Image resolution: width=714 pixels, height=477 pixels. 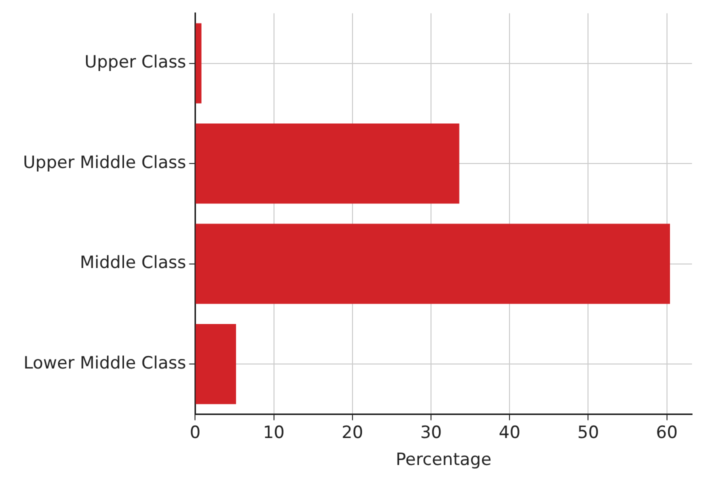 What do you see at coordinates (104, 162) in the screenshot?
I see `y-tick-label: Upper Middle Class` at bounding box center [104, 162].